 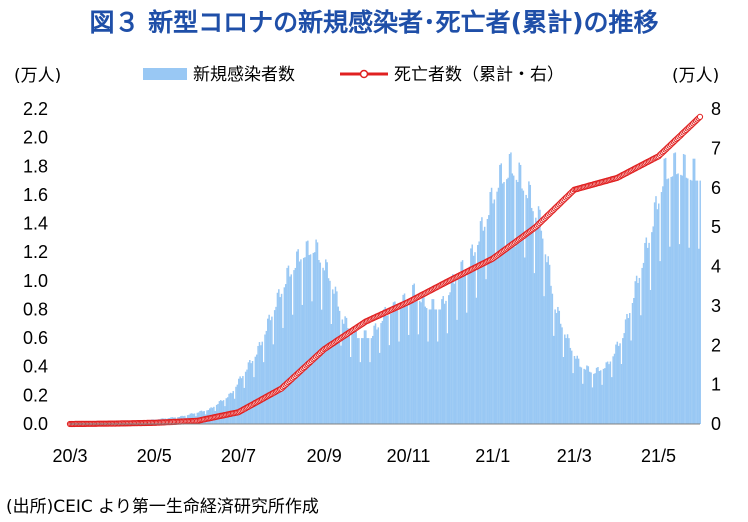 What do you see at coordinates (324, 456) in the screenshot?
I see `x-tick-label: 20/9` at bounding box center [324, 456].